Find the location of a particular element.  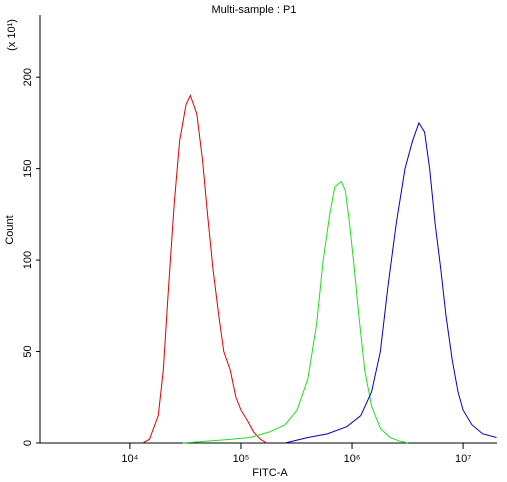

y-tick-label: 50 is located at coordinates (28, 351).